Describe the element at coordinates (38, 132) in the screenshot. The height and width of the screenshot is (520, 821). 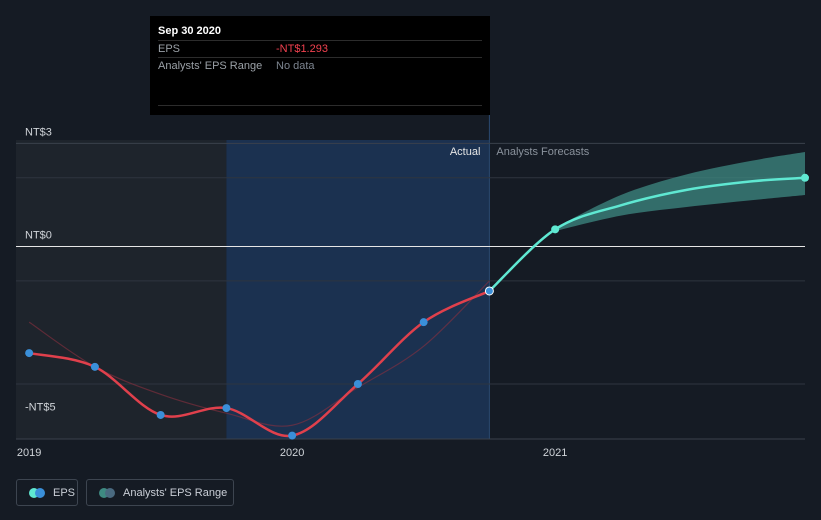
I see `y-tick-label: NT$3` at that location.